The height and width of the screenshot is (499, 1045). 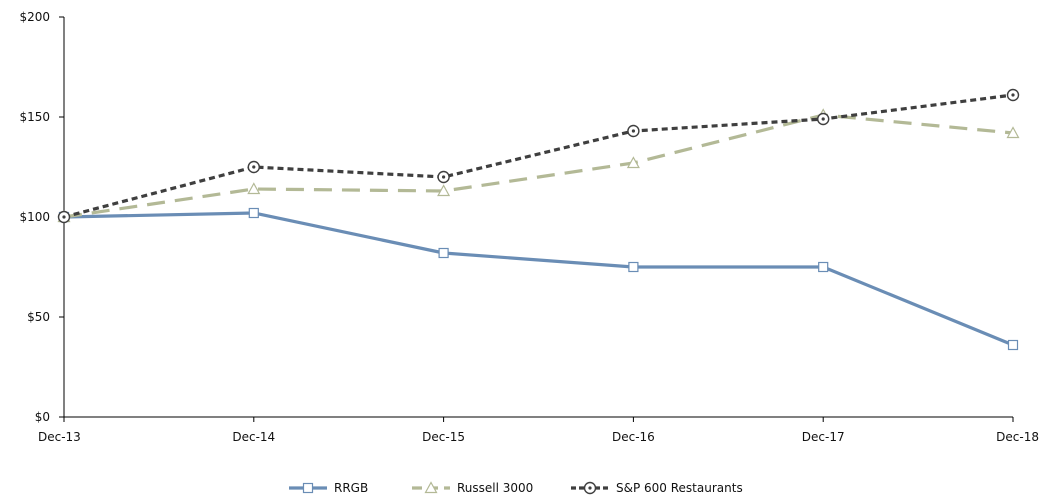 What do you see at coordinates (34, 117) in the screenshot?
I see `y-tick-label: $150` at bounding box center [34, 117].